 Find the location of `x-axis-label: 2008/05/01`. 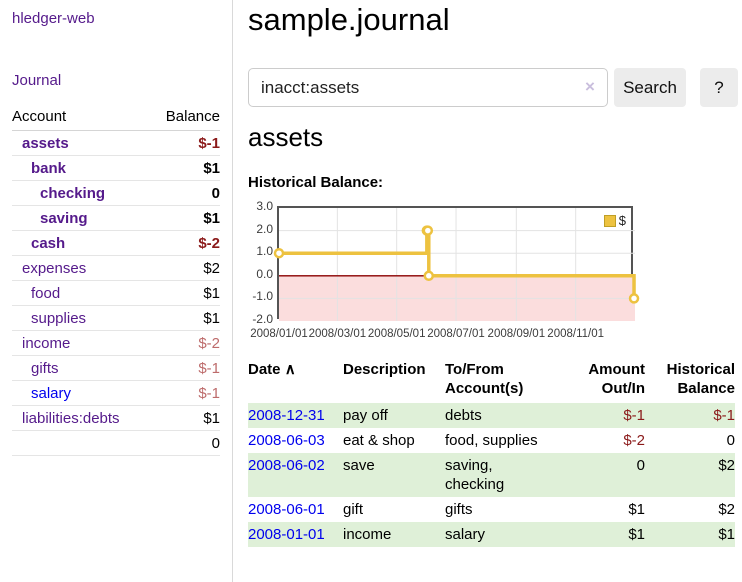

x-axis-label: 2008/05/01 is located at coordinates (396, 334).